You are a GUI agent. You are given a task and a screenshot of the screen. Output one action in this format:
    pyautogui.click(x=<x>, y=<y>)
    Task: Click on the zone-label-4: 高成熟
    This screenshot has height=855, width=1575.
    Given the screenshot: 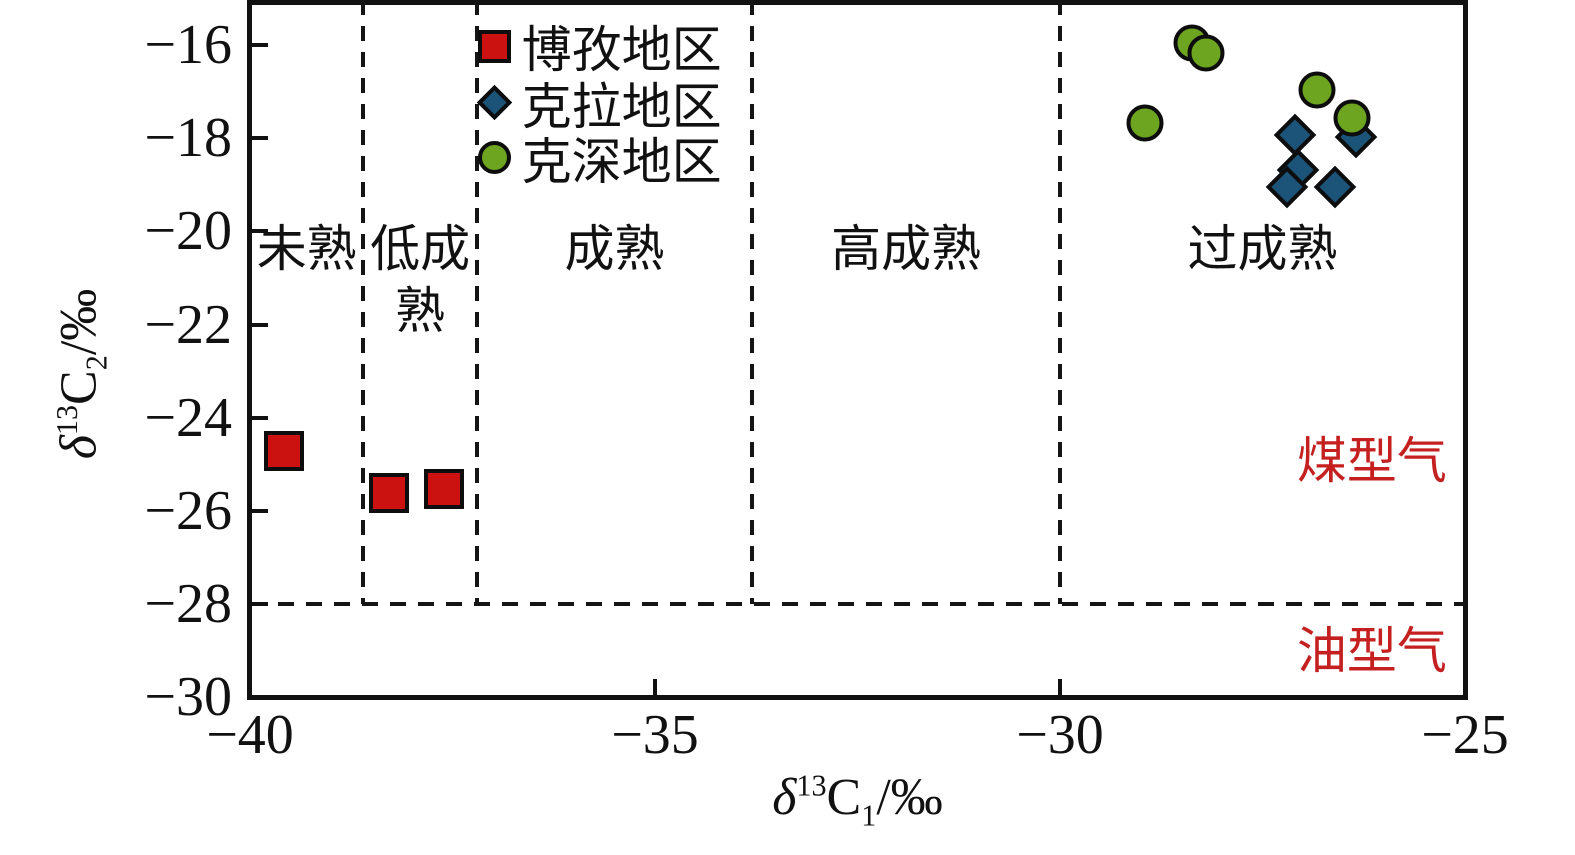 What is the action you would take?
    pyautogui.click(x=906, y=249)
    